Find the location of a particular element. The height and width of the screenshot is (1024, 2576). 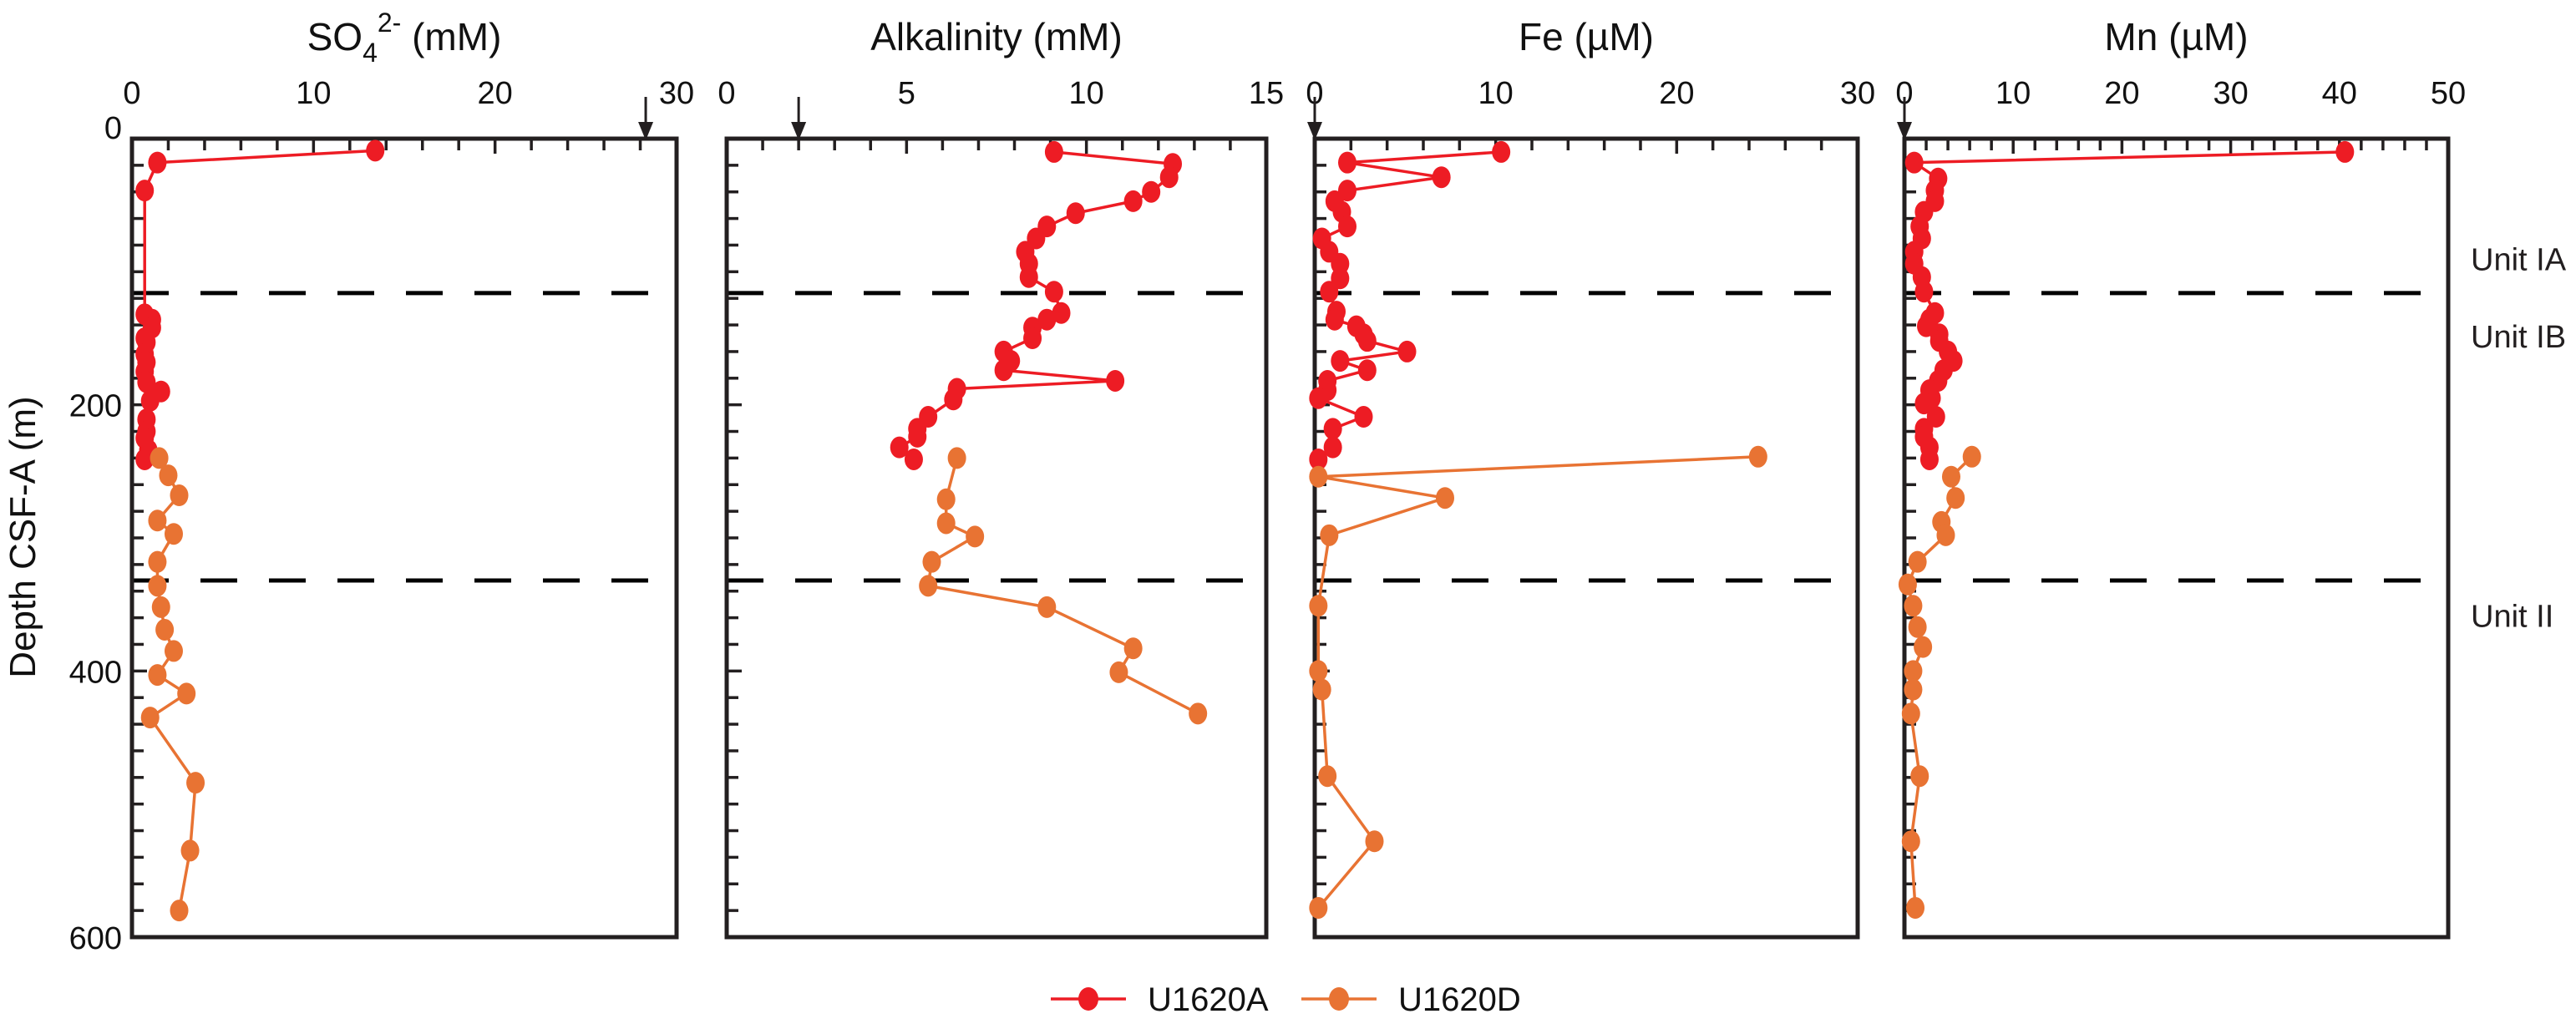

x-tick-label: 50 is located at coordinates (2448, 93).